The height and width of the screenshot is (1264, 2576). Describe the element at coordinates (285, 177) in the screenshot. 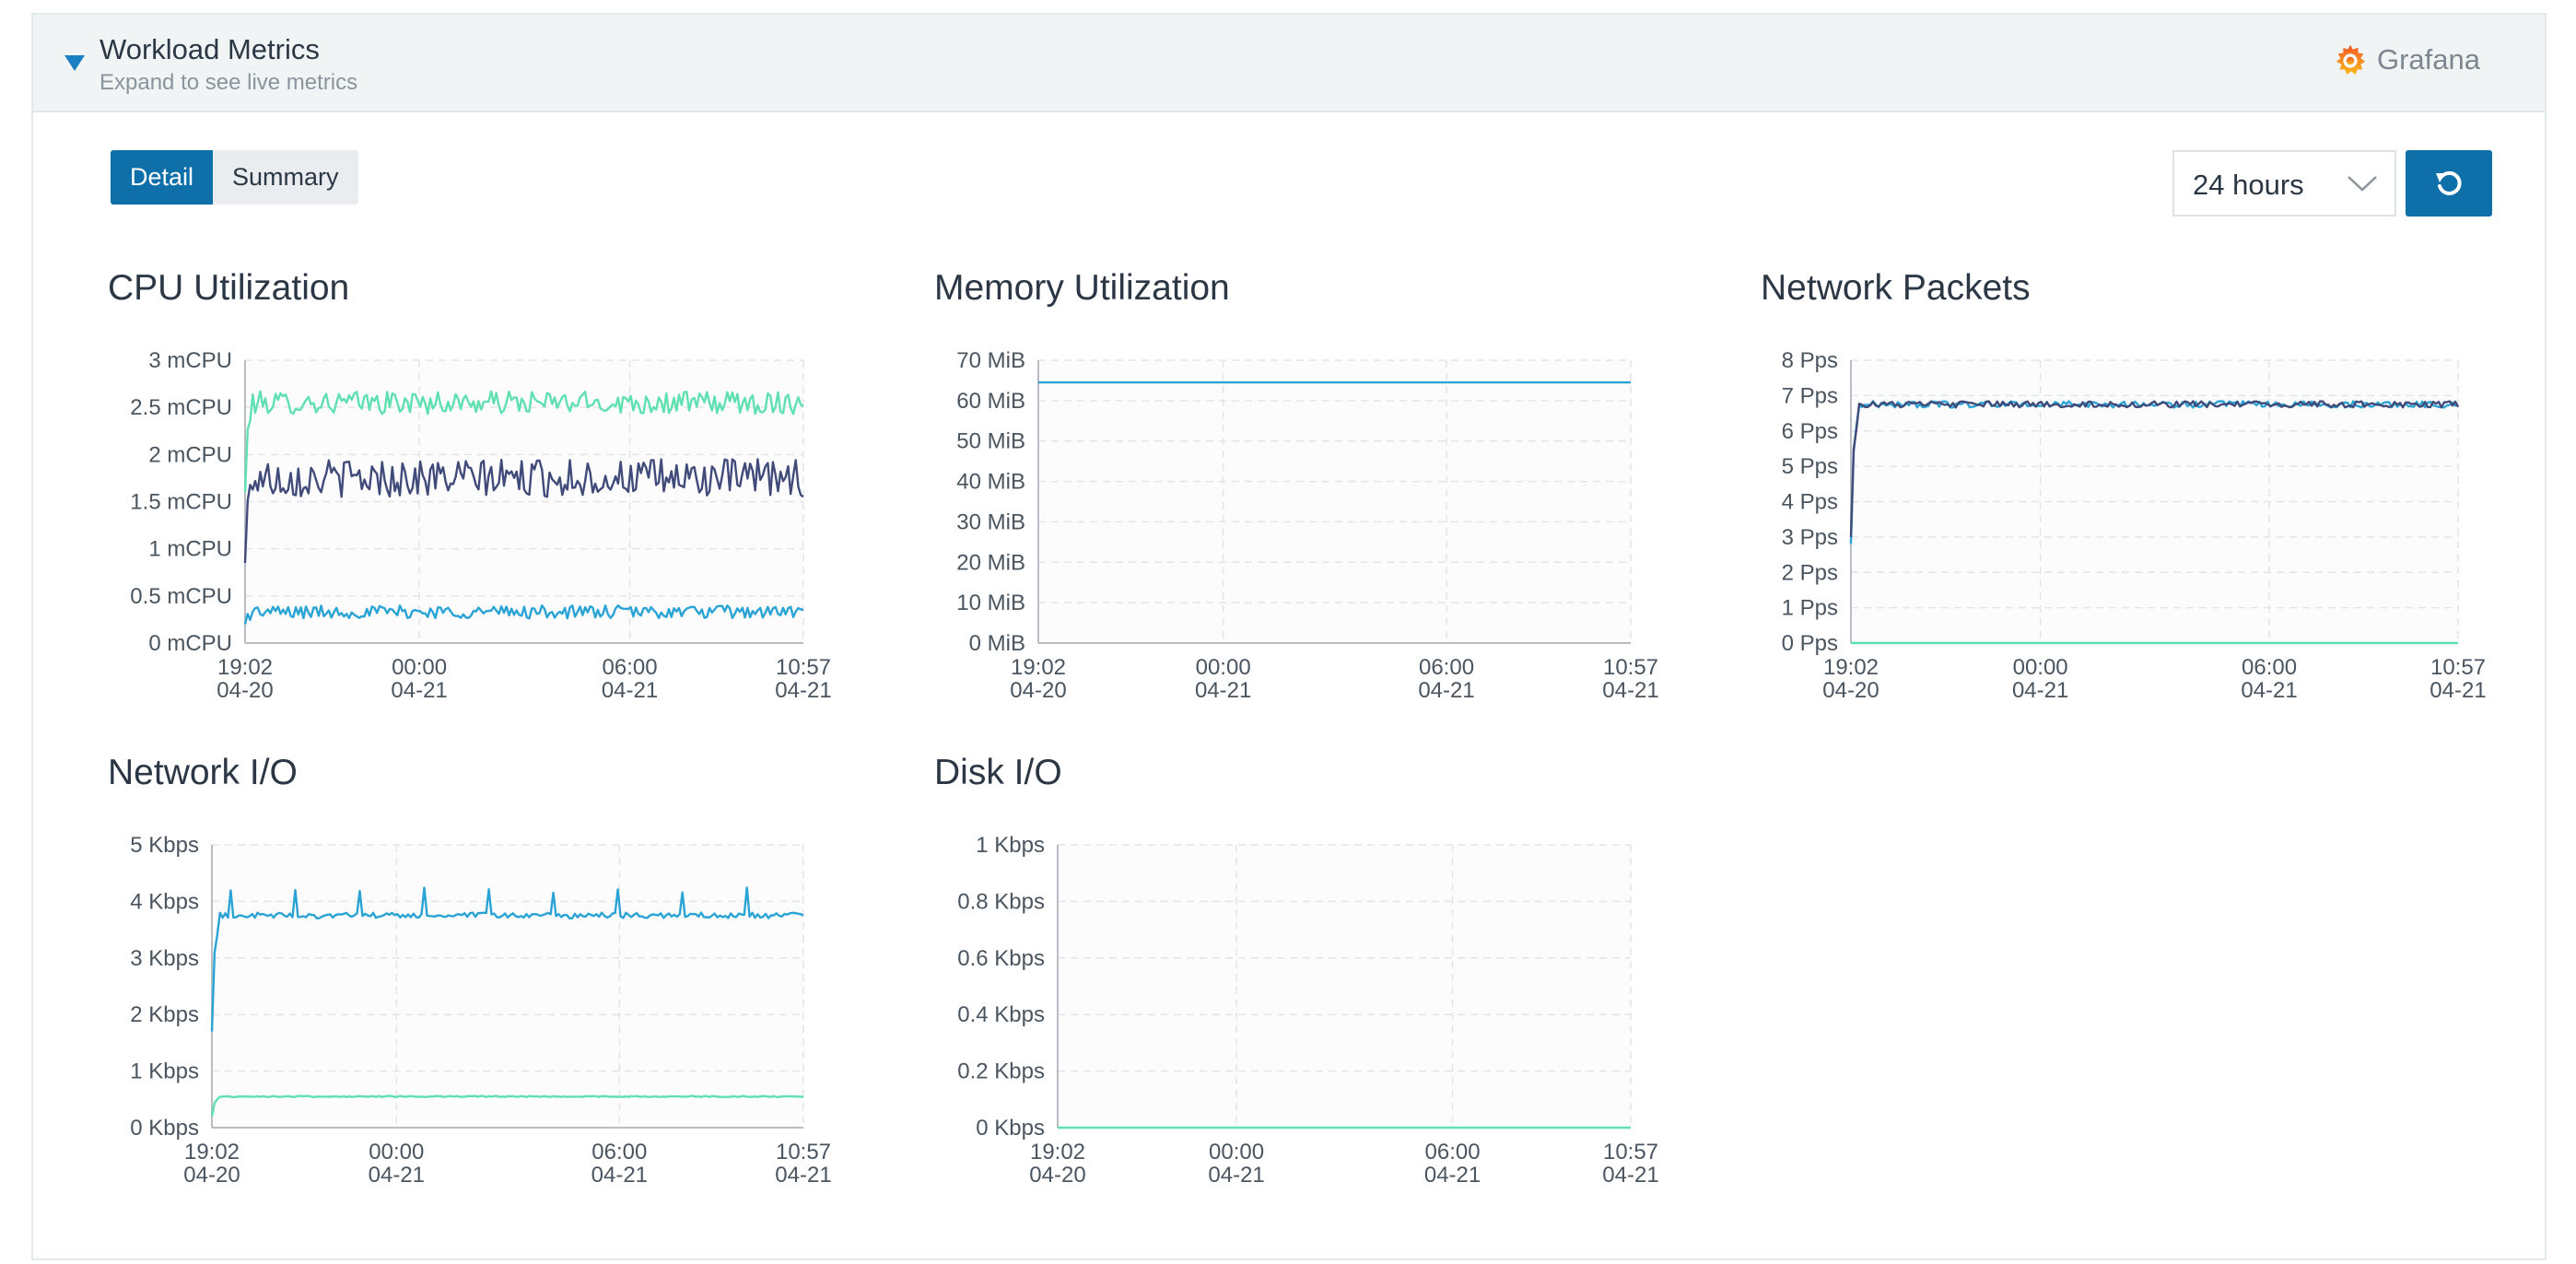

I see `tab-summary: Summary` at that location.